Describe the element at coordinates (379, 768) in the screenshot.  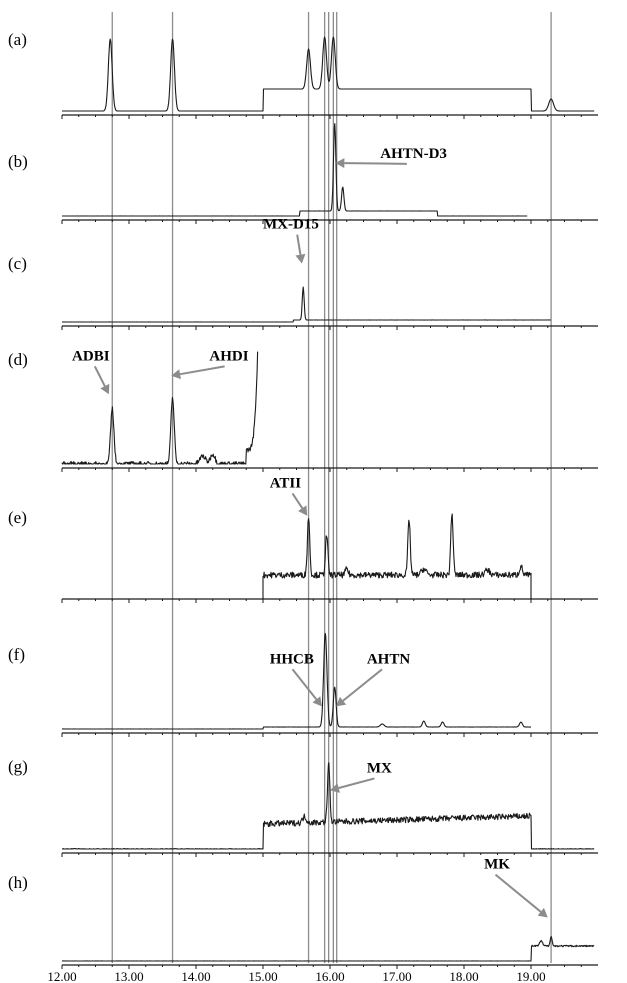
I see `annotation-label: MX` at that location.